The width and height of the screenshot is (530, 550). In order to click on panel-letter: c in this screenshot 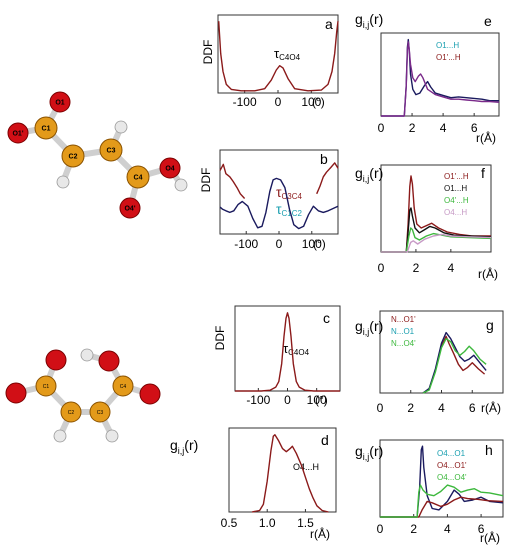, I will do `click(326, 318)`.